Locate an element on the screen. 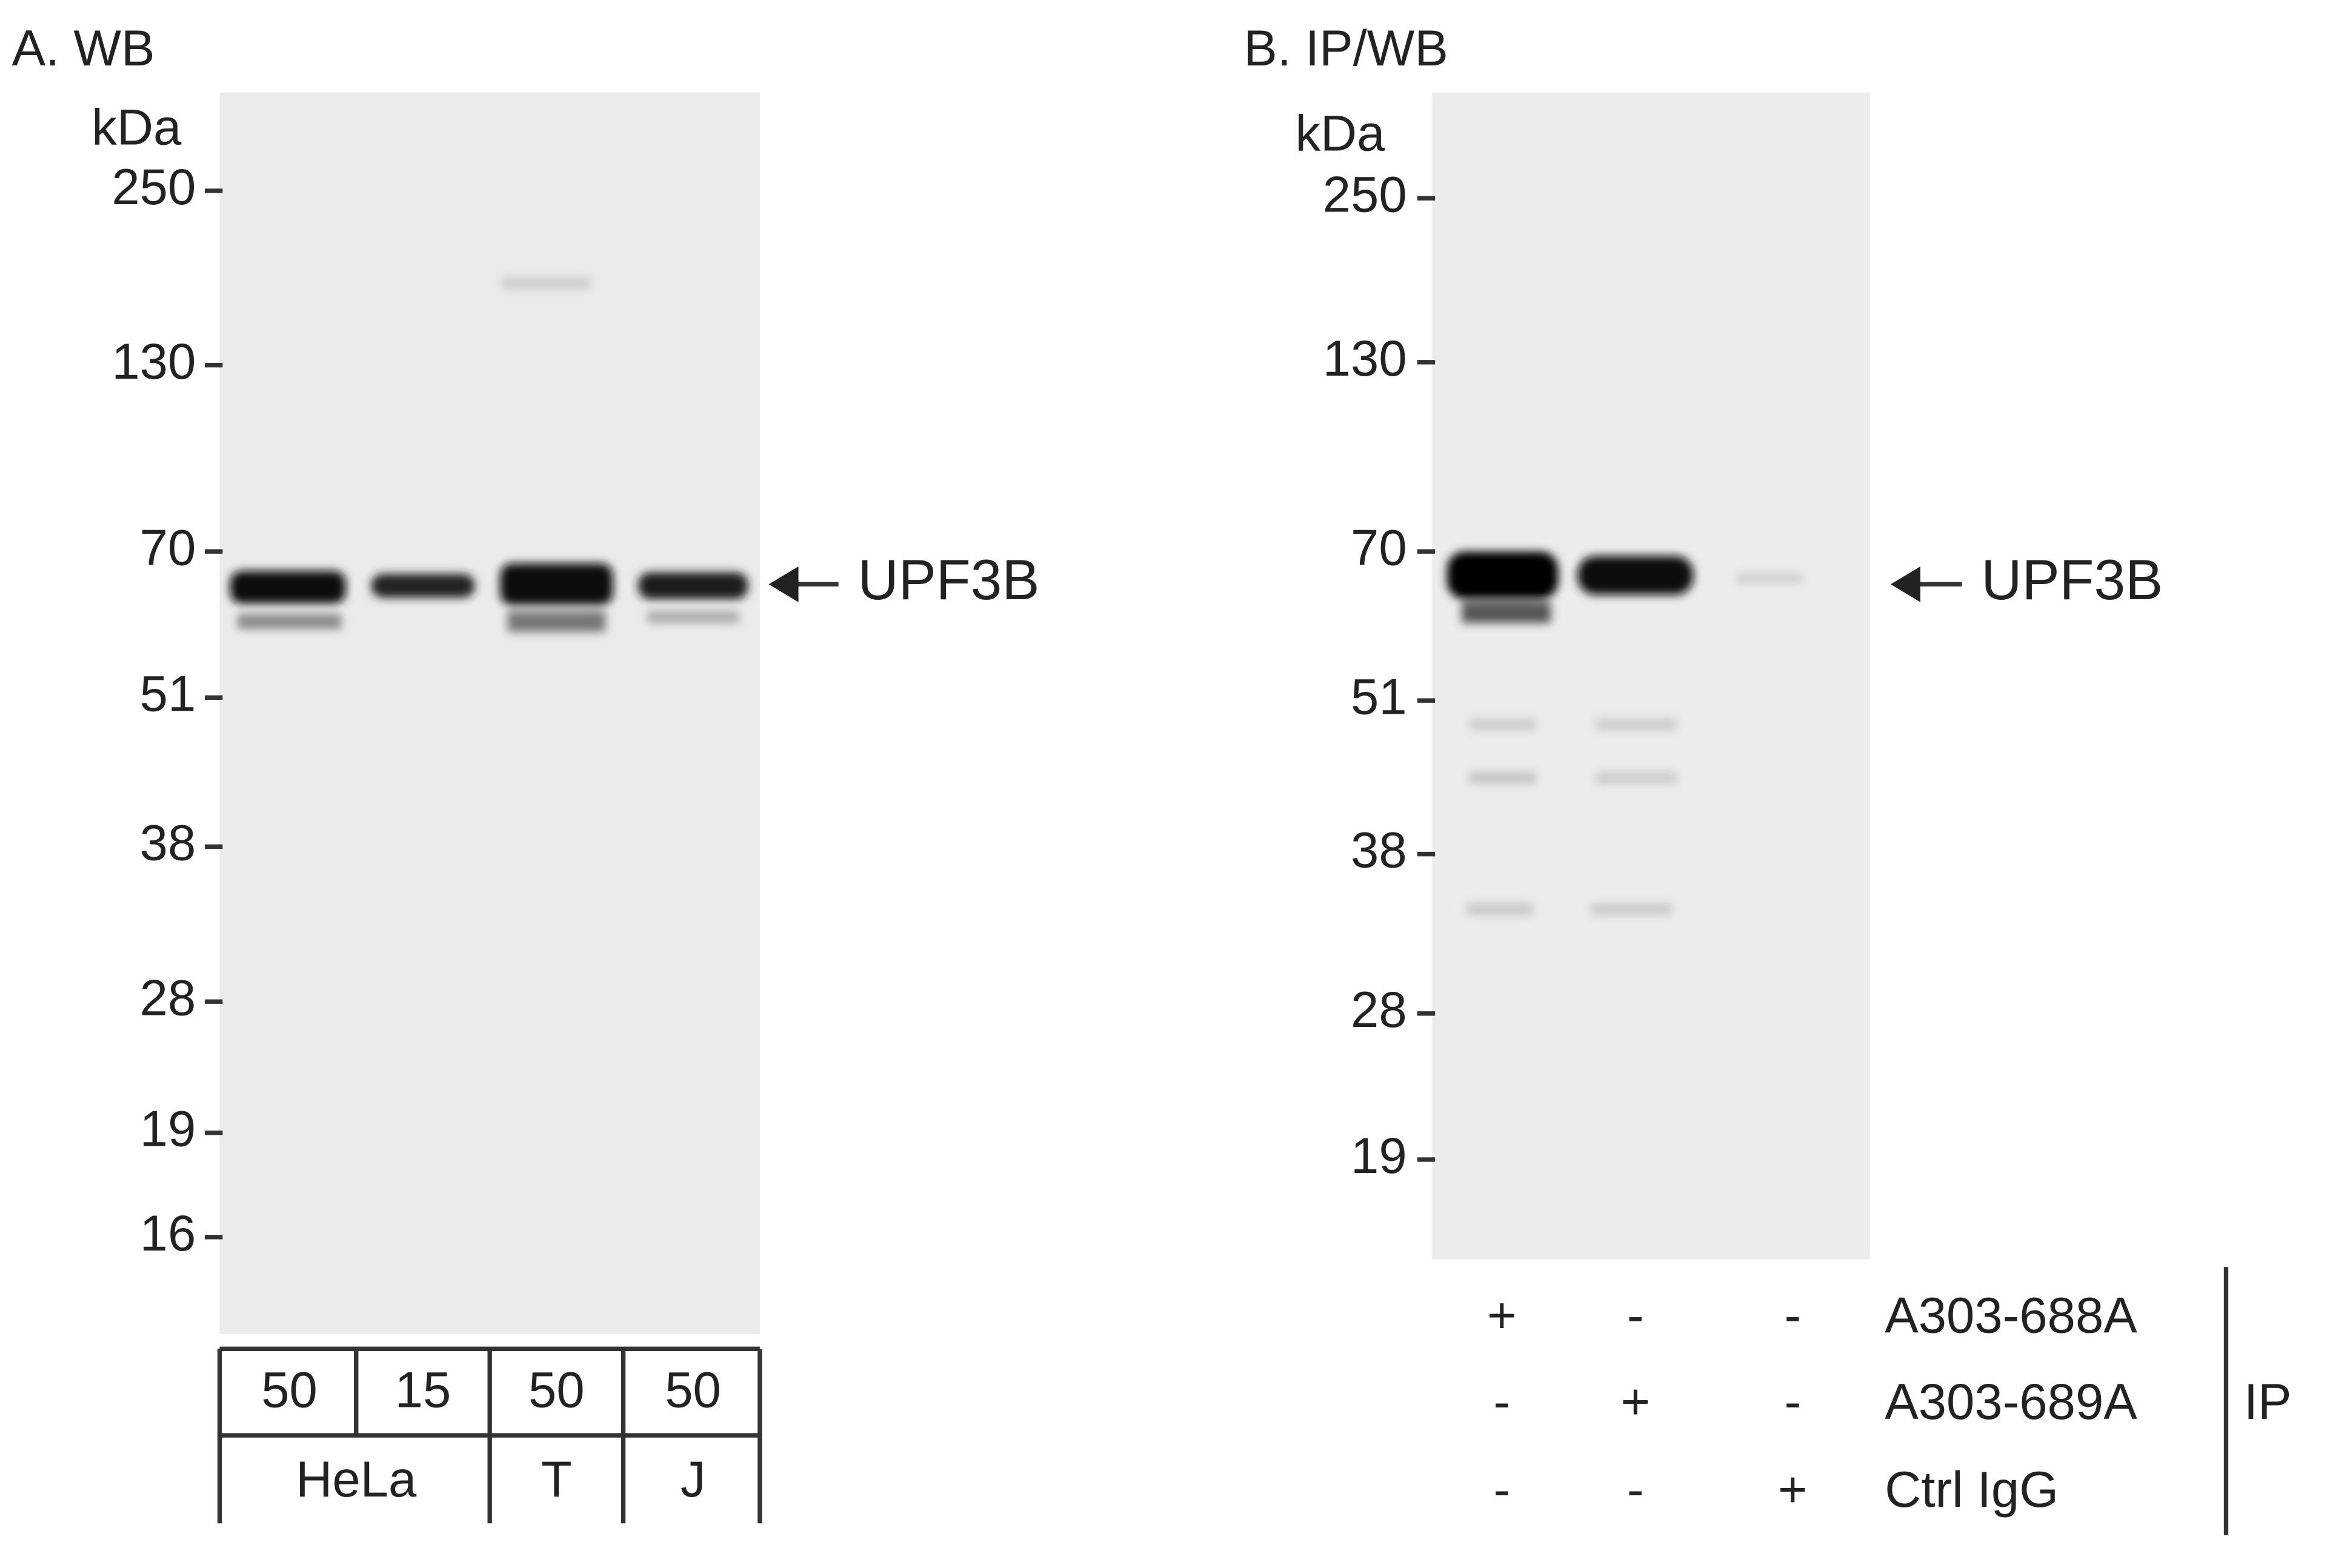  blot is located at coordinates (1651, 676).